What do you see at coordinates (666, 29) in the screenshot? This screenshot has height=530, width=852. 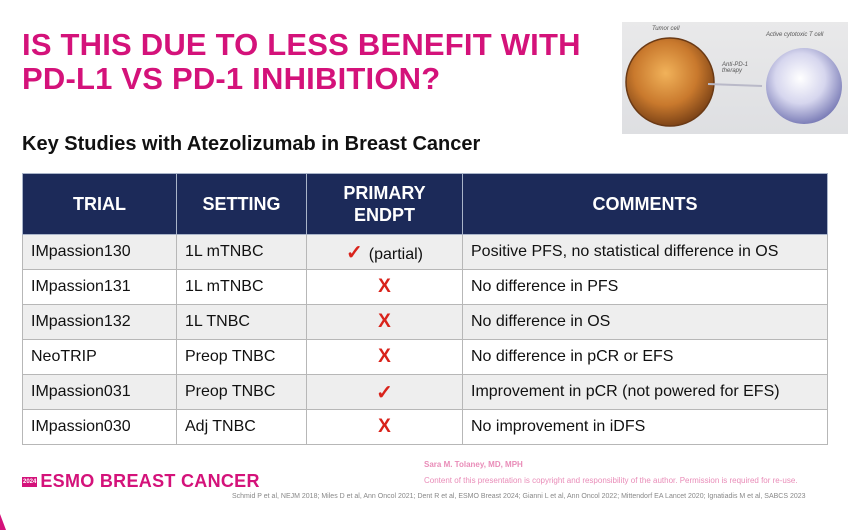 I see `tumor-cell-label: Tumor cell` at bounding box center [666, 29].